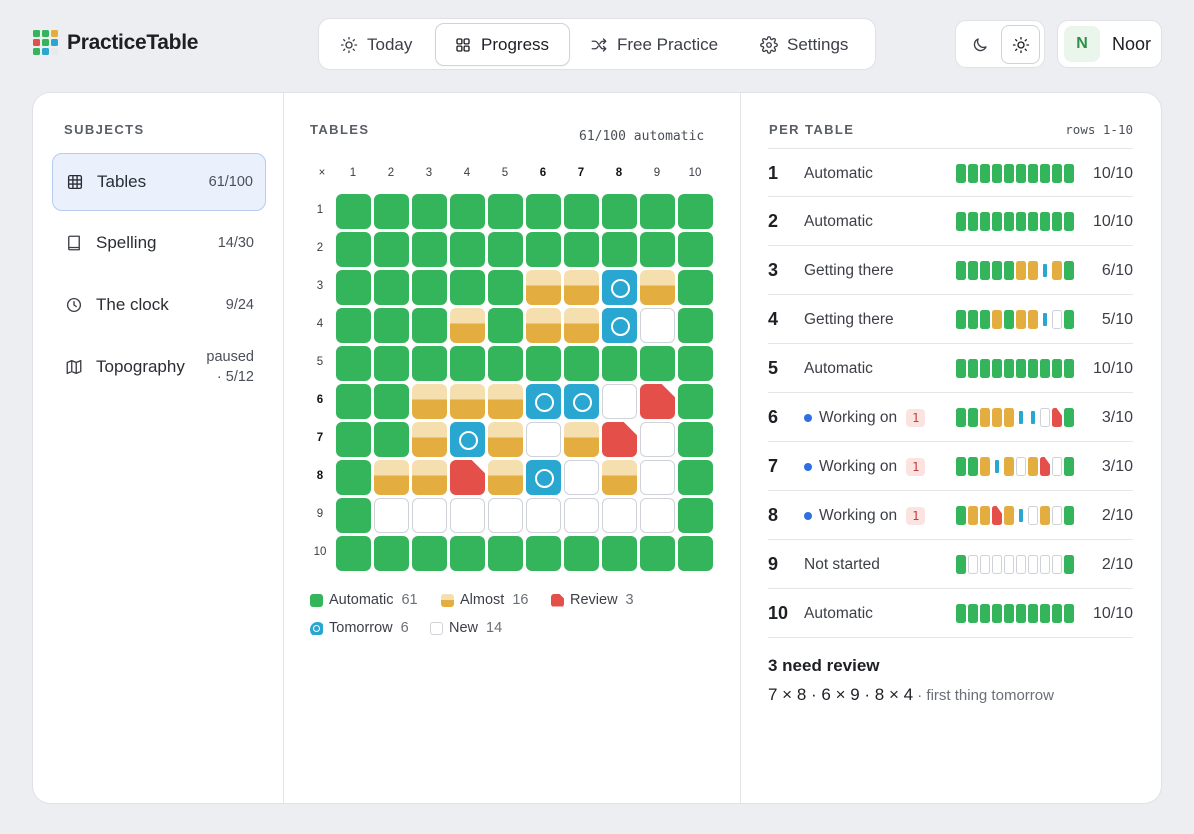  Describe the element at coordinates (502, 44) in the screenshot. I see `tab-progress: Progress` at that location.